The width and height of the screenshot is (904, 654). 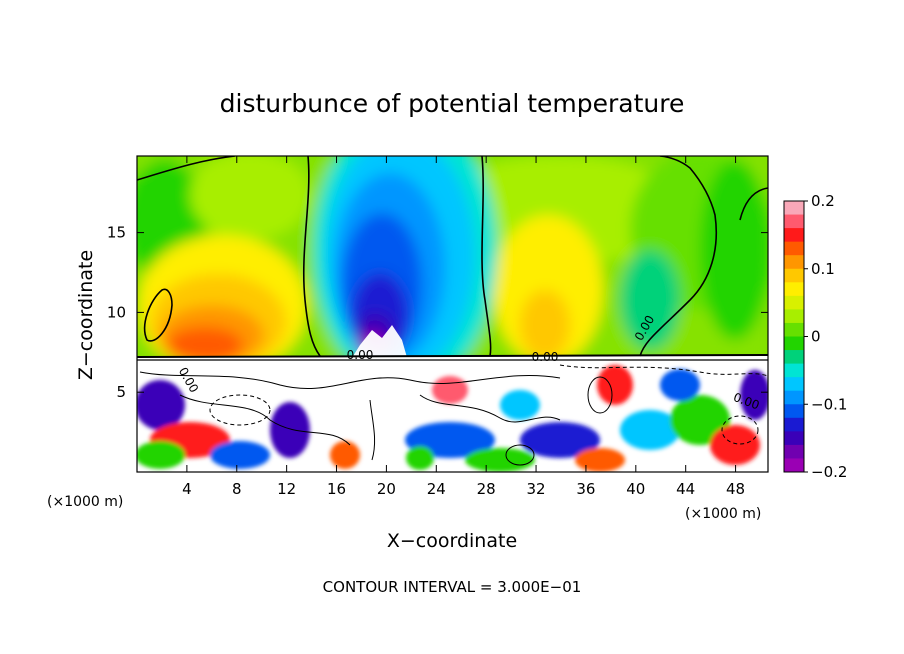 I want to click on contour-interval-footer: CONTOUR INTERVAL = 3.000E−01, so click(x=452, y=587).